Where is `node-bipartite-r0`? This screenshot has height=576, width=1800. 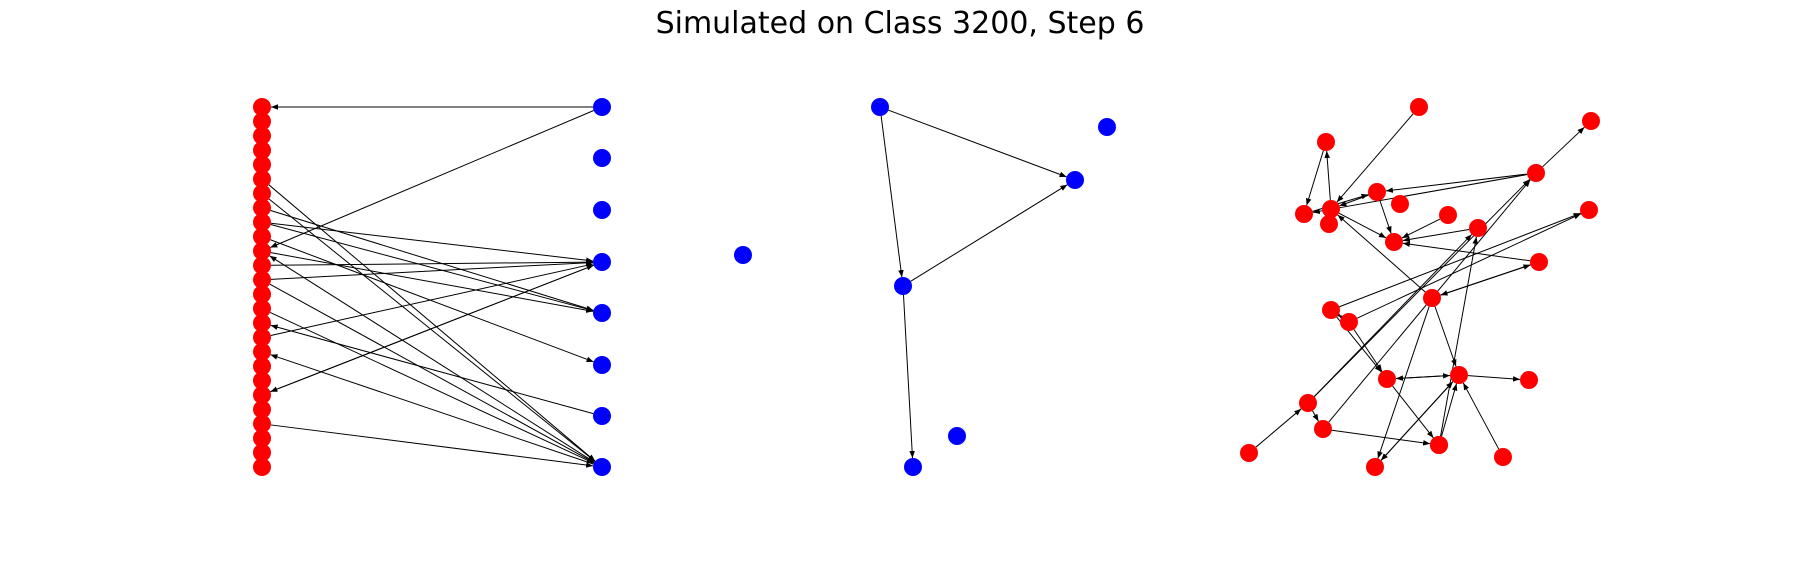 node-bipartite-r0 is located at coordinates (262, 107).